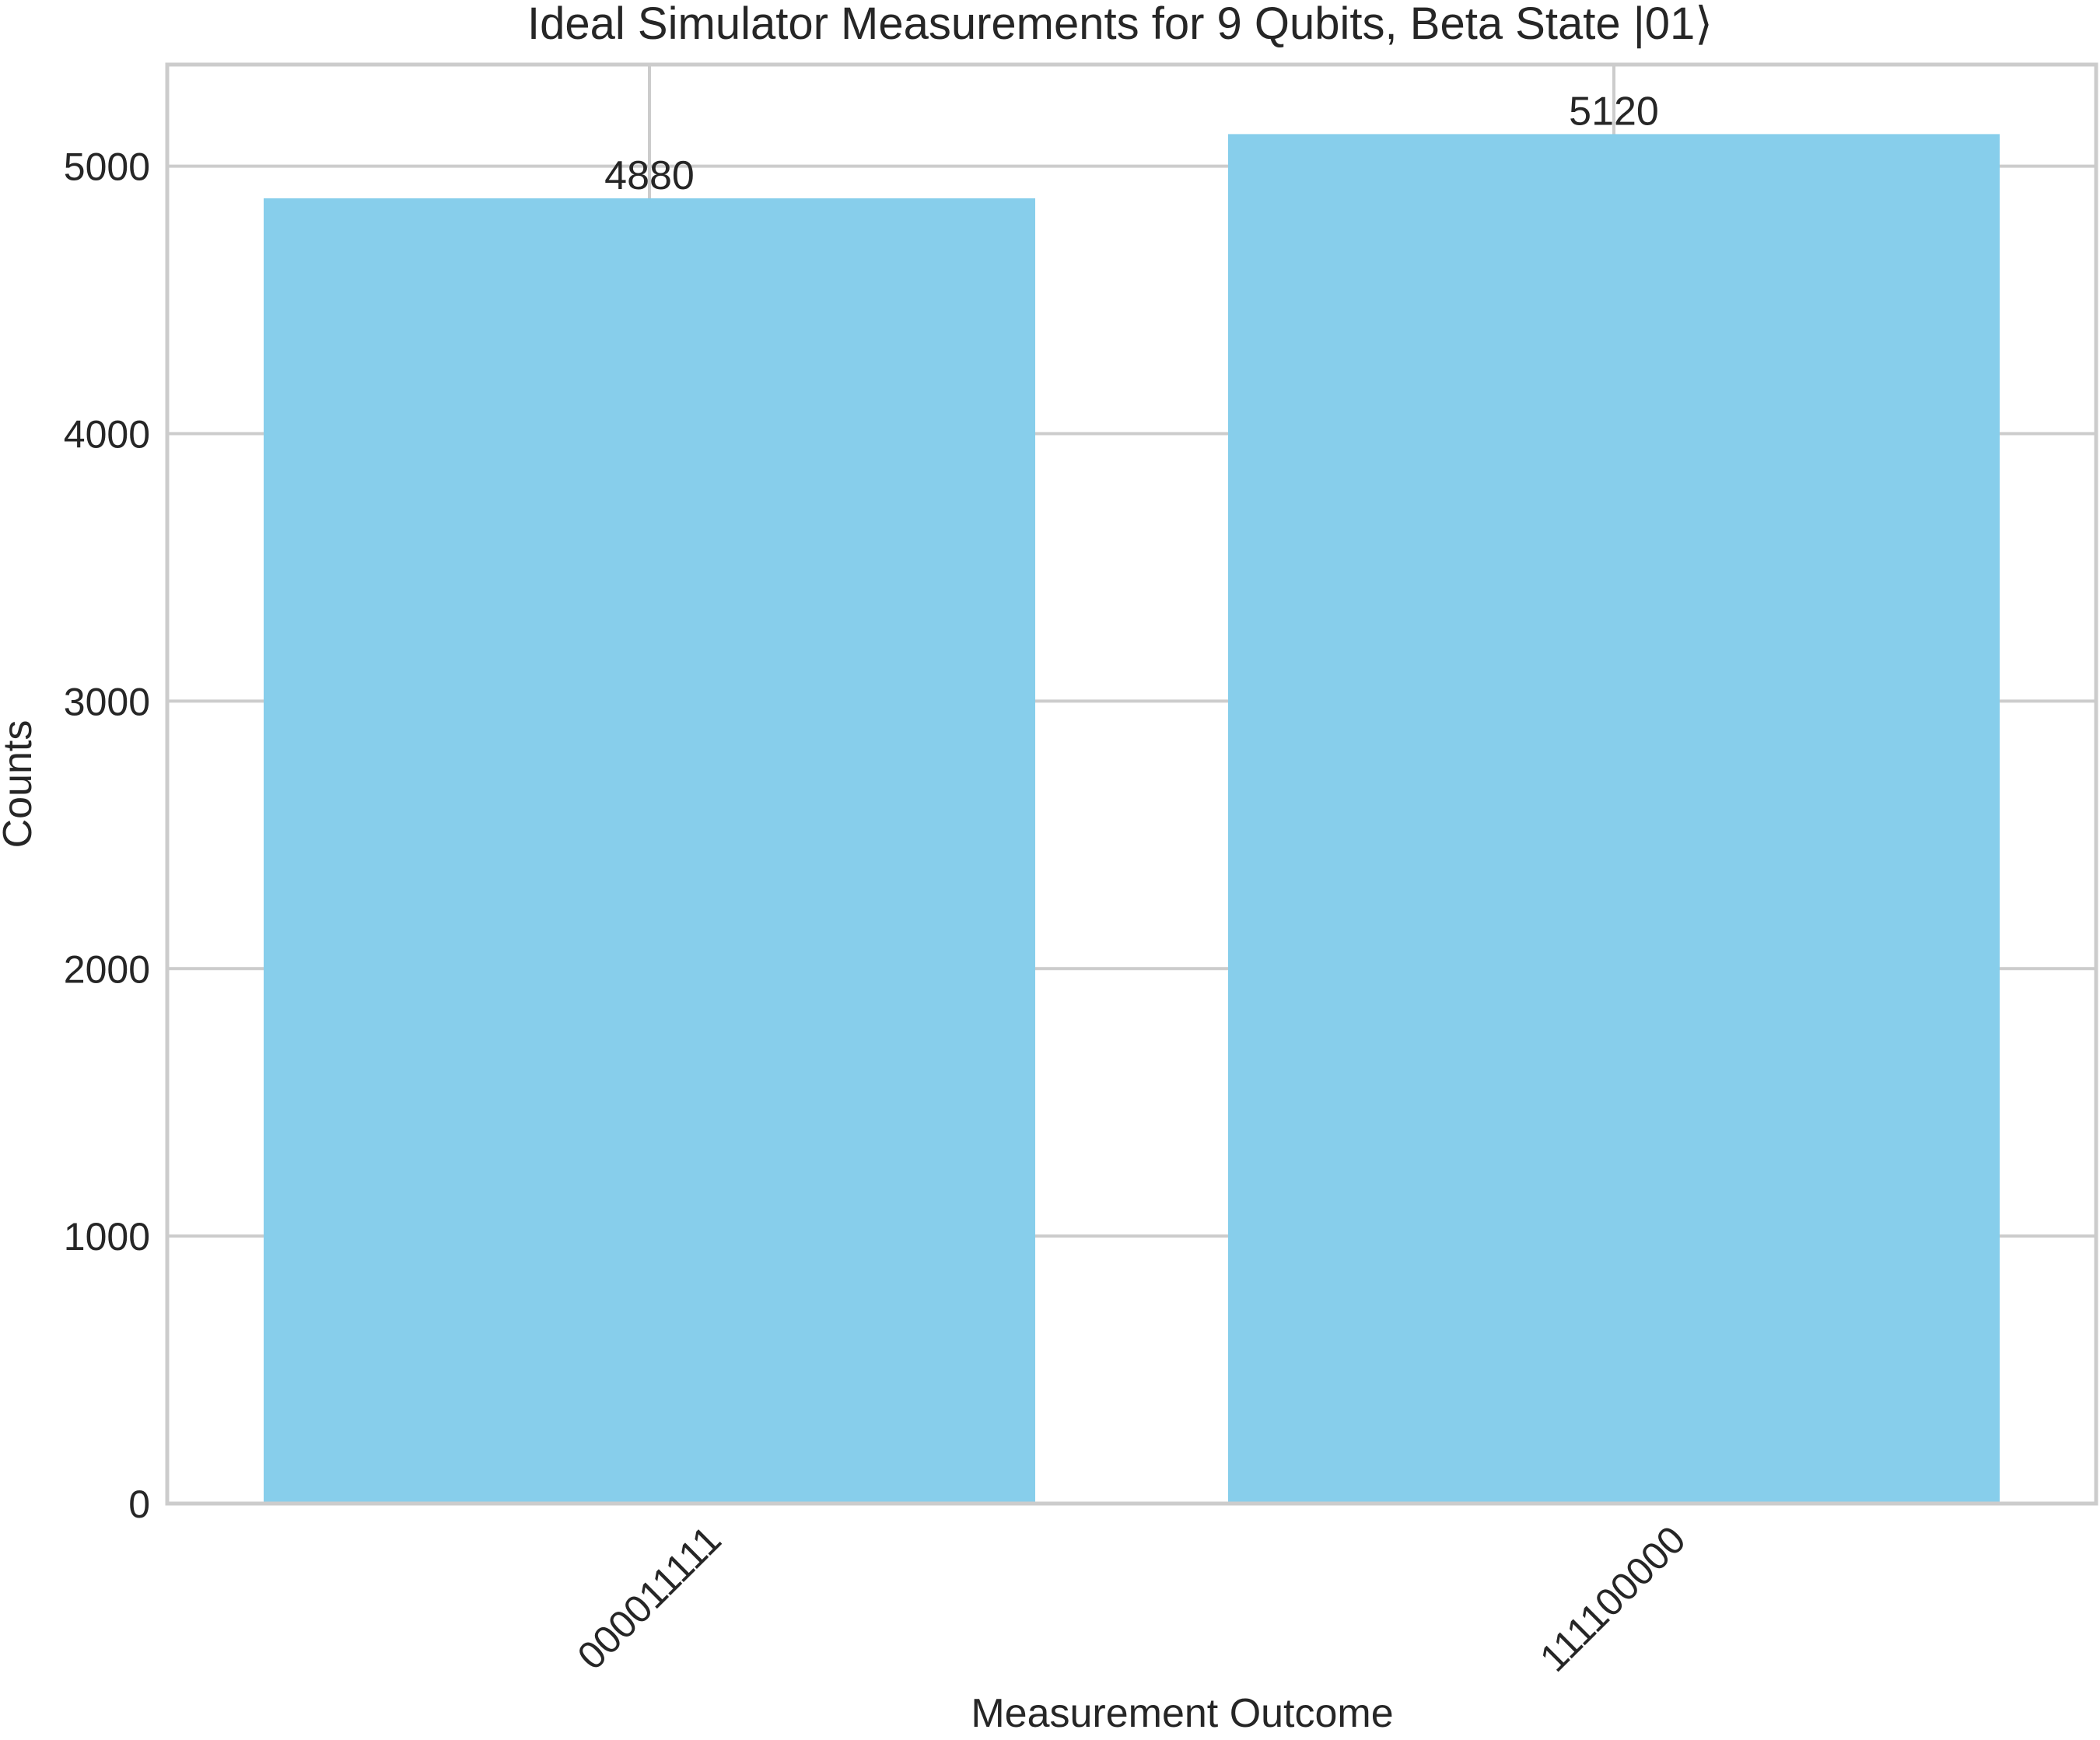 The image size is (2100, 1740). What do you see at coordinates (1132, 1599) in the screenshot?
I see `x-tick-labels: 000011111 111100000` at bounding box center [1132, 1599].